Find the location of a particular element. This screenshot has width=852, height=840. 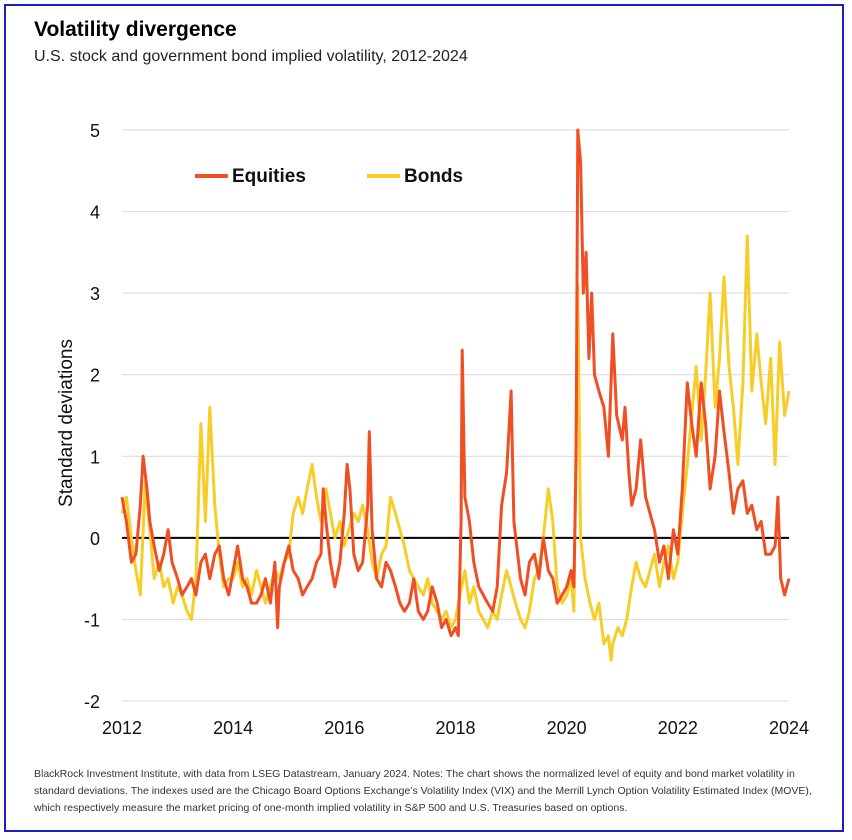

legend-label-equities: Equities is located at coordinates (269, 176).